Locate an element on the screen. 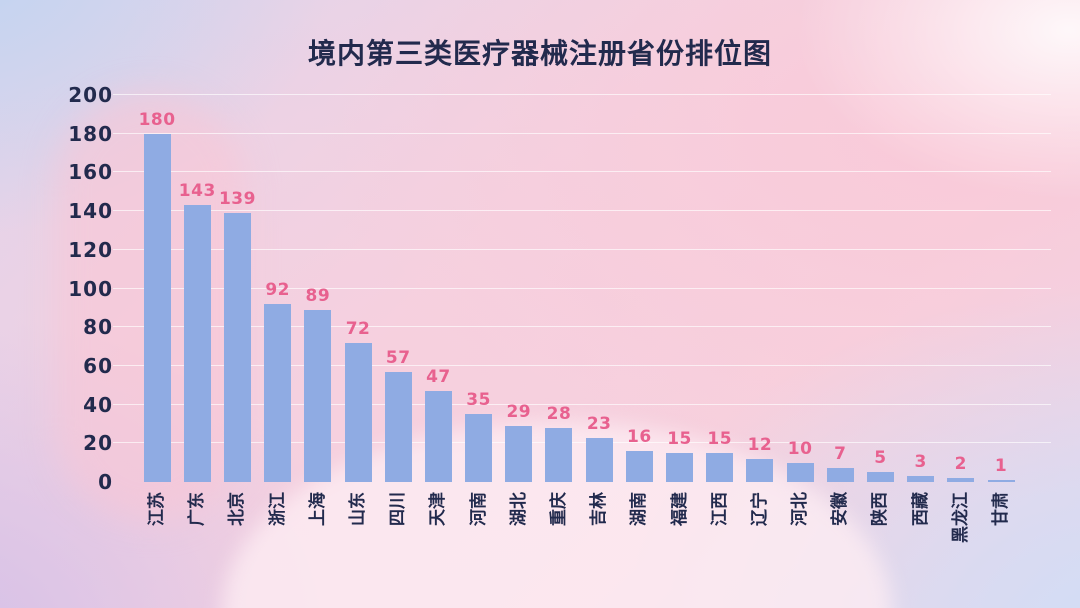  bar-value-label: 72 is located at coordinates (358, 328).